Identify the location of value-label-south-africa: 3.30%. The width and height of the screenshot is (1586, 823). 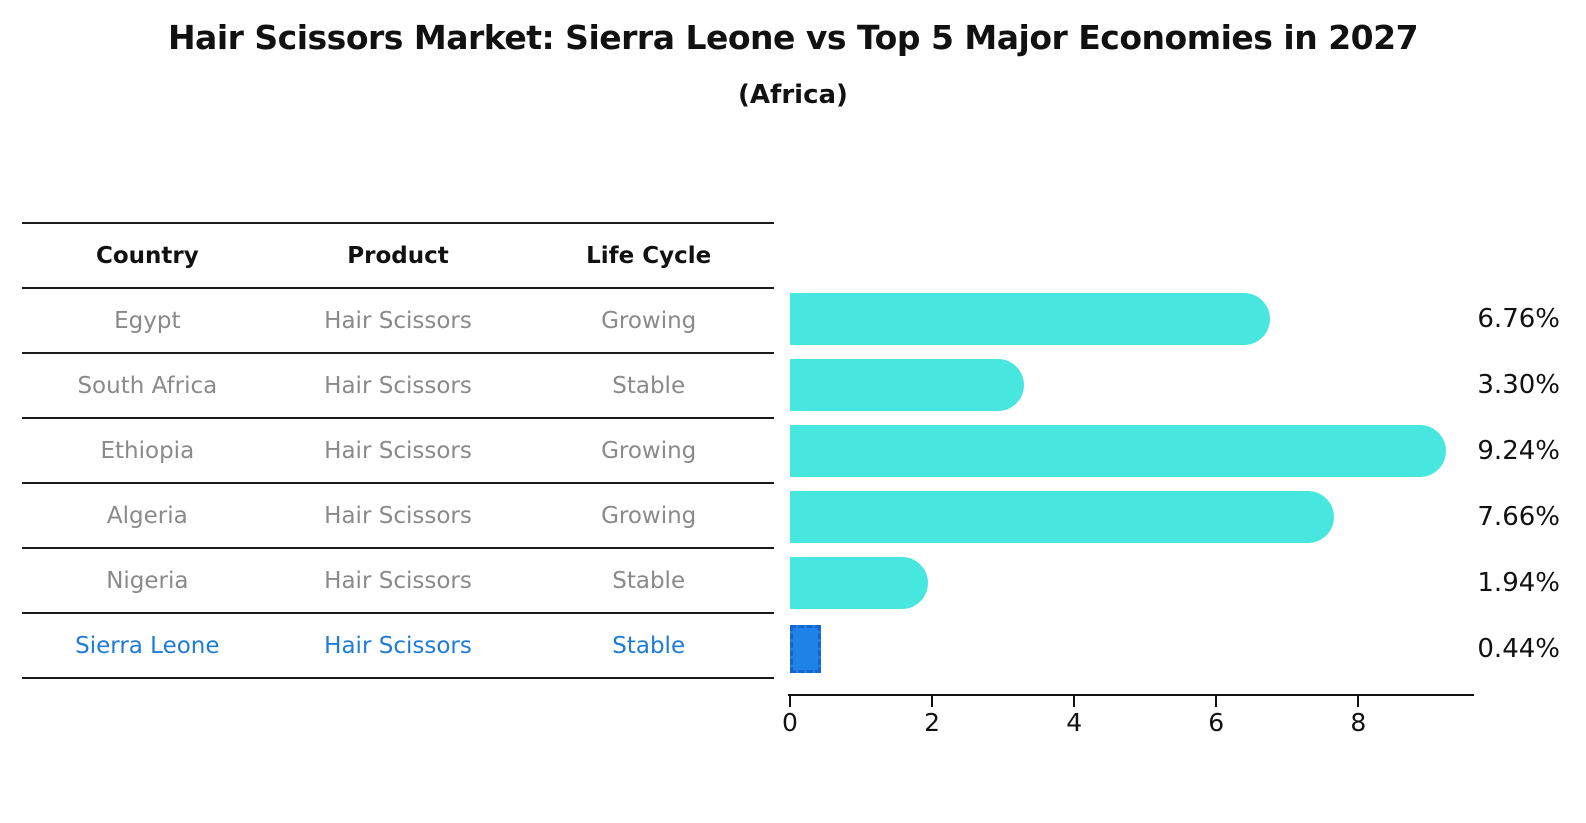
(1518, 385).